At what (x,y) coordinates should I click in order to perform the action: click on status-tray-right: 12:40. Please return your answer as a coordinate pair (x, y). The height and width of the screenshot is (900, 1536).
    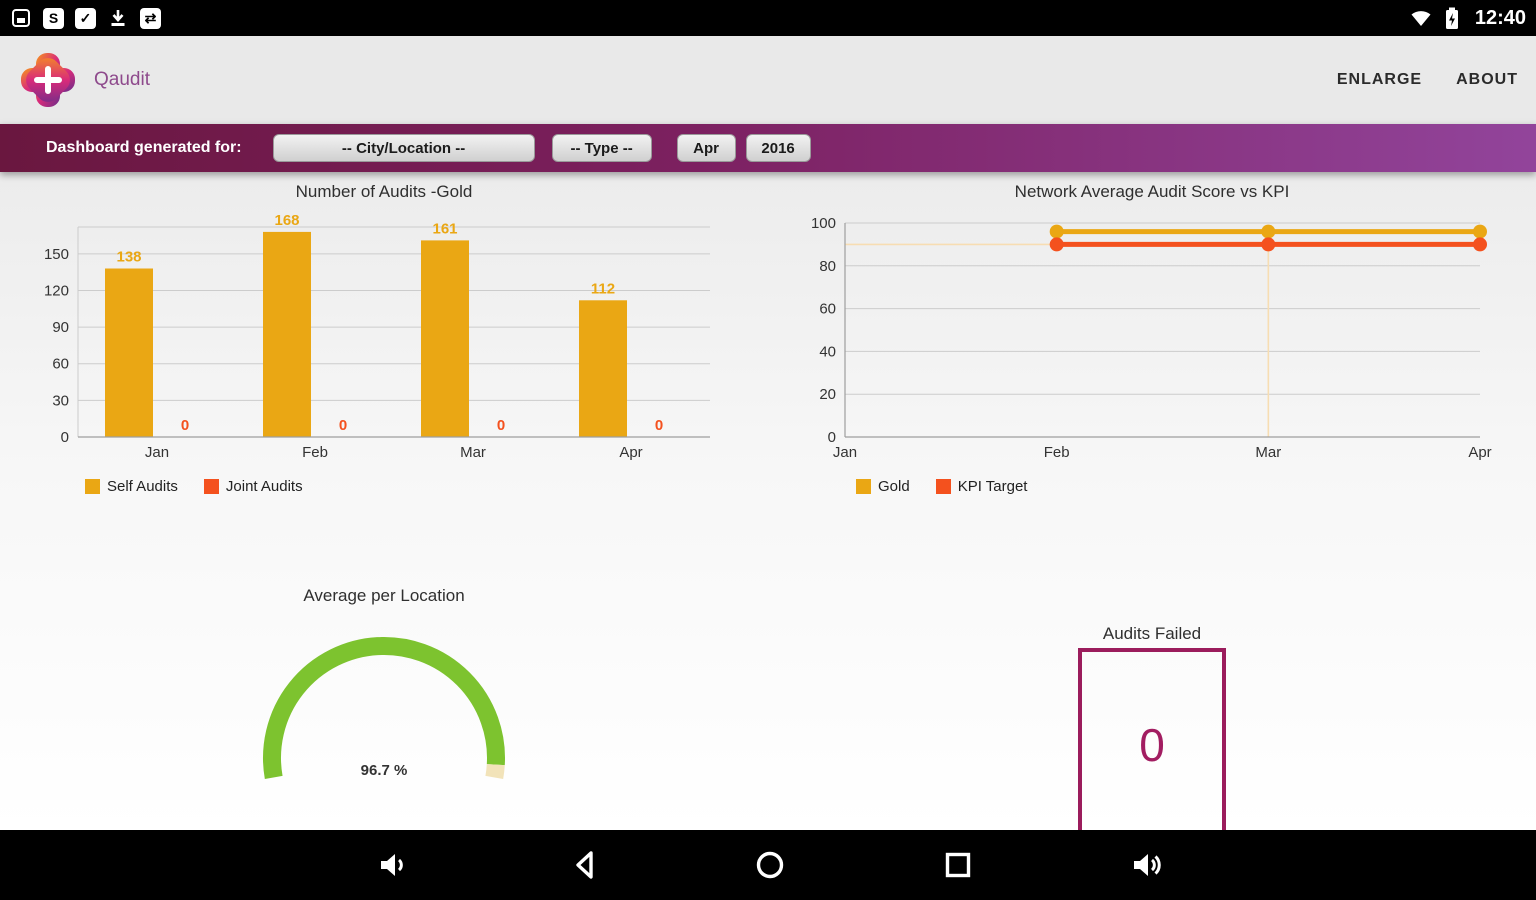
    Looking at the image, I should click on (1467, 18).